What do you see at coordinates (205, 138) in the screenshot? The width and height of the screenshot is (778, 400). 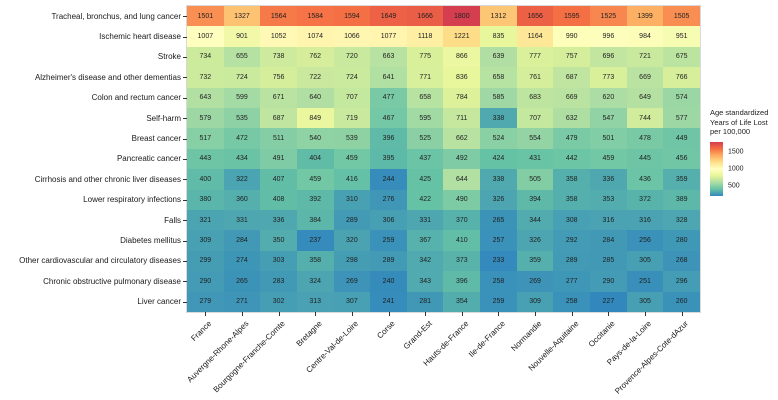 I see `heatmap-cell: 517` at bounding box center [205, 138].